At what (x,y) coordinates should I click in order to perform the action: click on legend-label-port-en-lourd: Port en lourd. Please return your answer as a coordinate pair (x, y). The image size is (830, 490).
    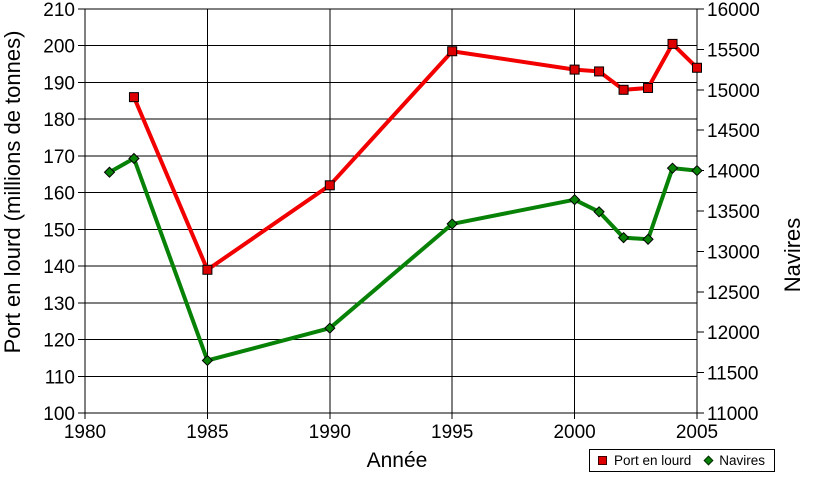
    Looking at the image, I should click on (653, 460).